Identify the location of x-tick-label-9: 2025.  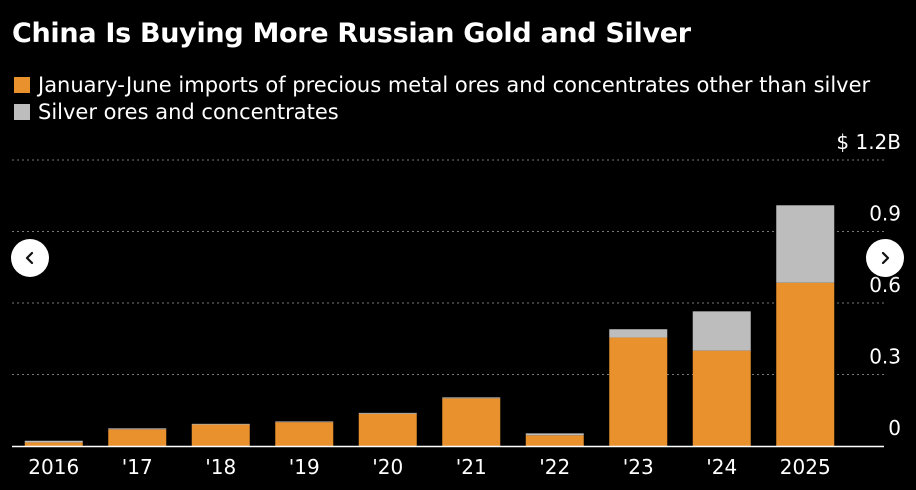
(805, 467).